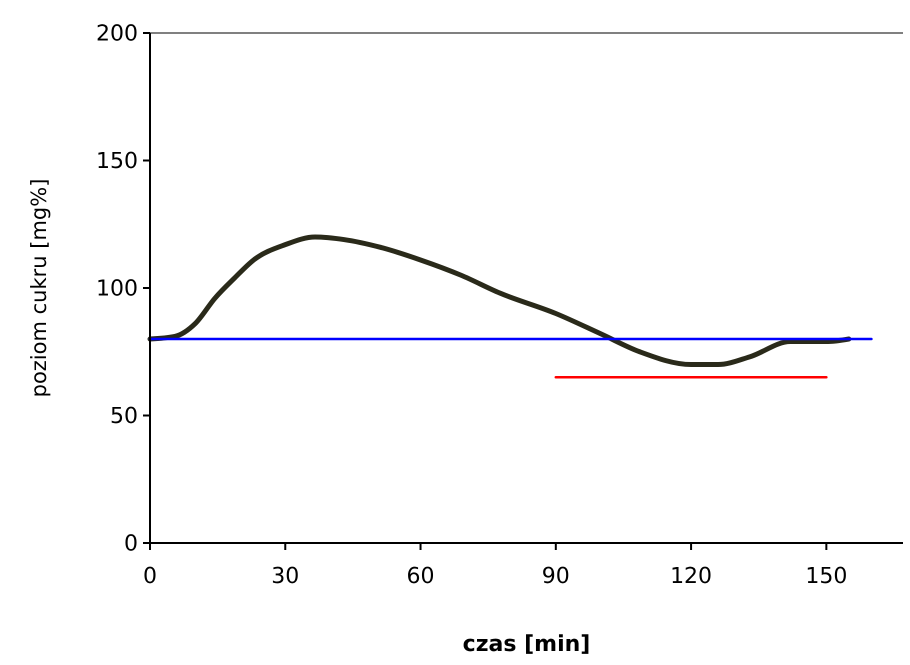 The width and height of the screenshot is (910, 665). What do you see at coordinates (117, 161) in the screenshot?
I see `y-tick-label: 150` at bounding box center [117, 161].